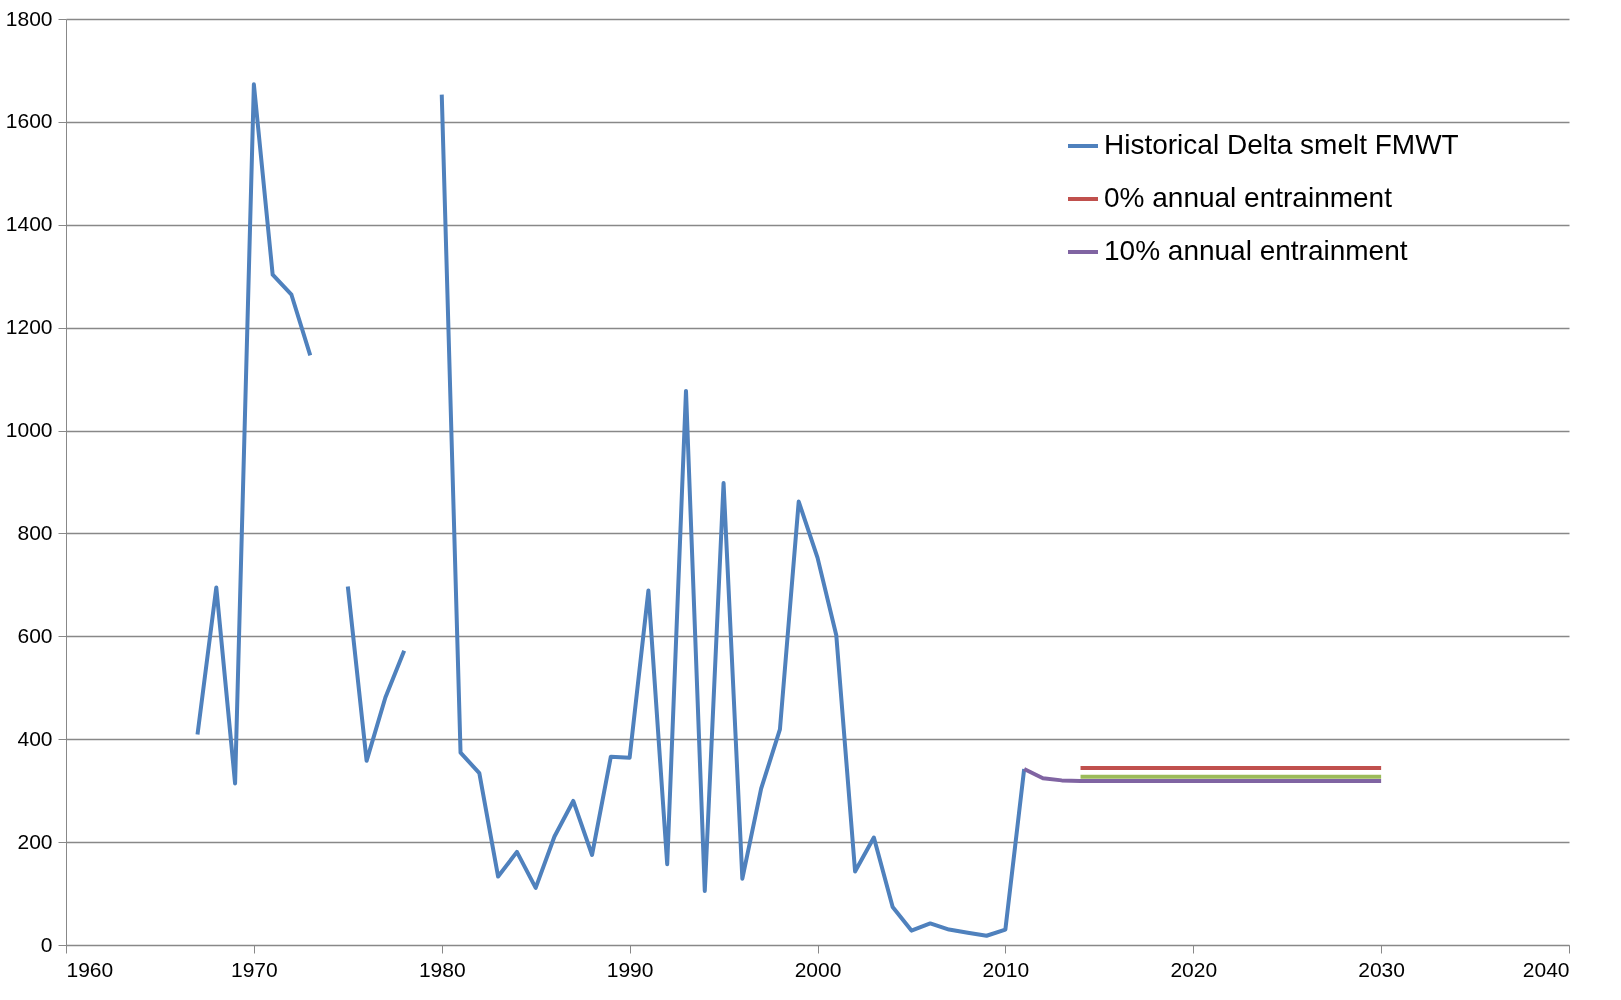  What do you see at coordinates (1381, 969) in the screenshot?
I see `x-tick-label: 2030` at bounding box center [1381, 969].